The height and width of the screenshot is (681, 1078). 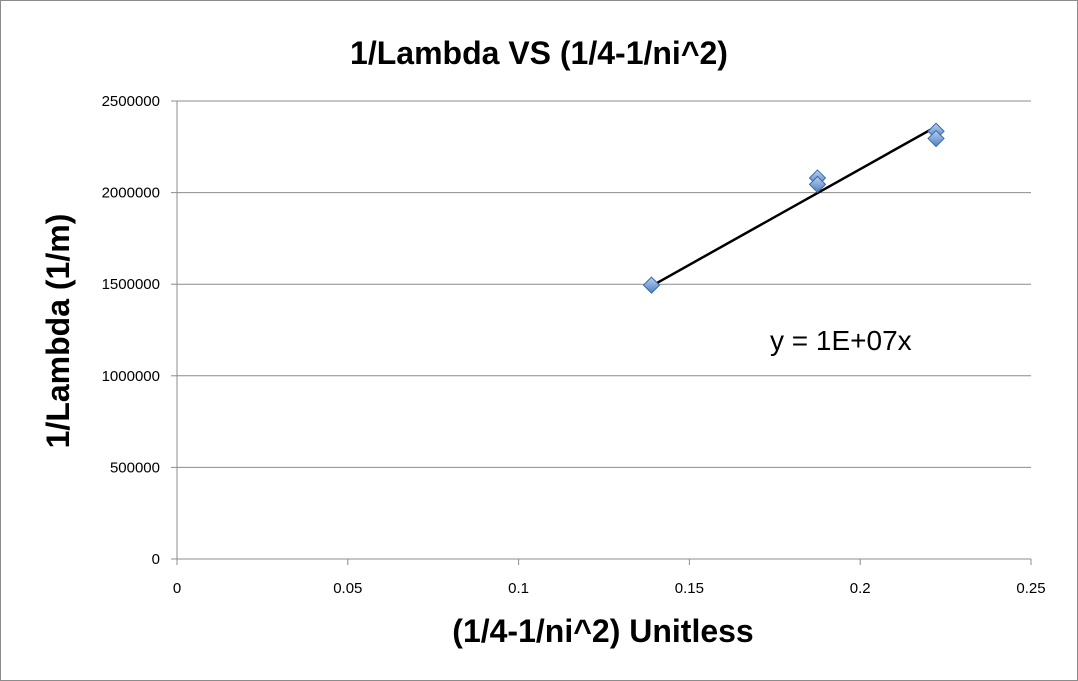 What do you see at coordinates (841, 340) in the screenshot?
I see `trendline-equation: y = 1E+07x` at bounding box center [841, 340].